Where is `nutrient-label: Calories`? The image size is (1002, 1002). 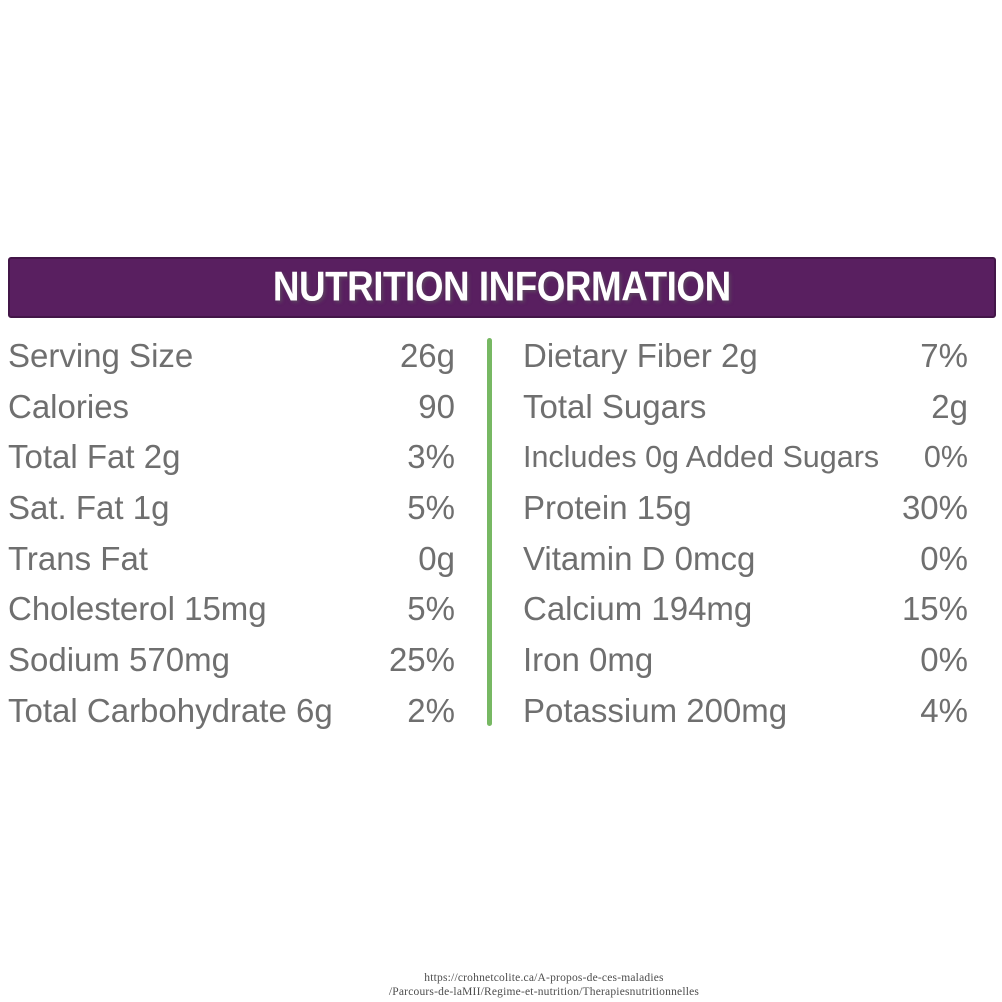 nutrient-label: Calories is located at coordinates (69, 406).